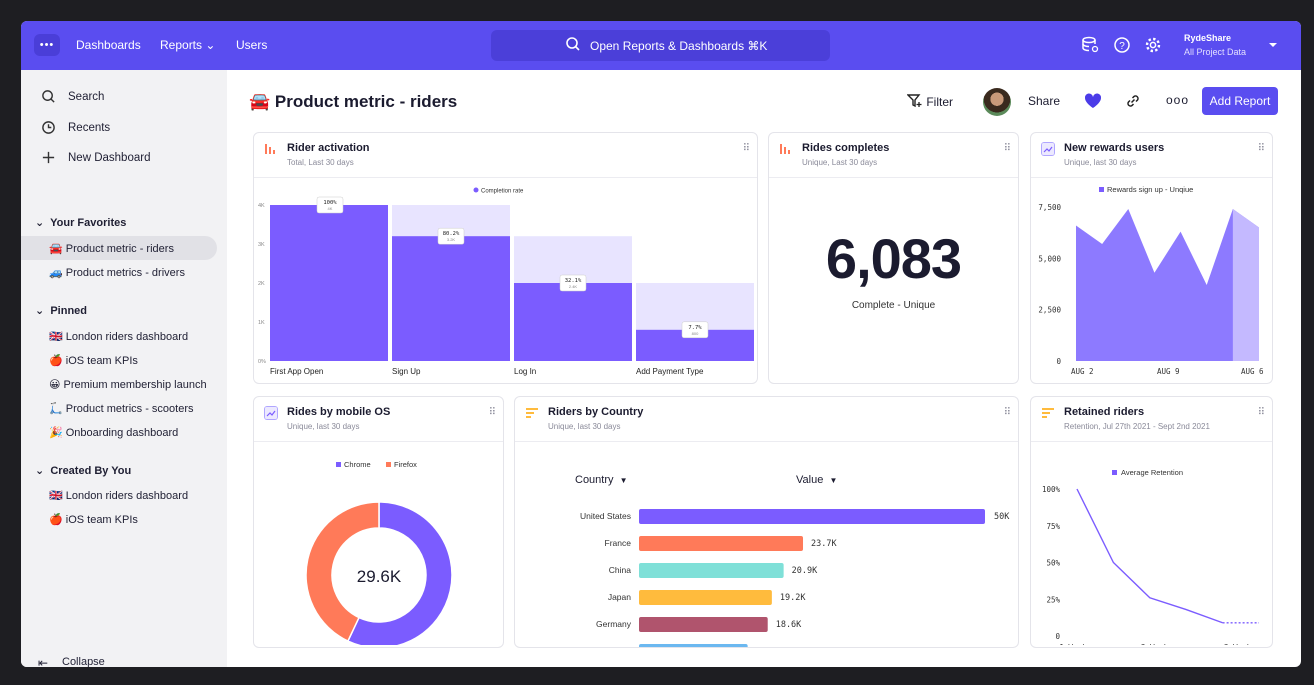 The height and width of the screenshot is (685, 1314). Describe the element at coordinates (805, 571) in the screenshot. I see `bar-value-label: 20.9K` at that location.